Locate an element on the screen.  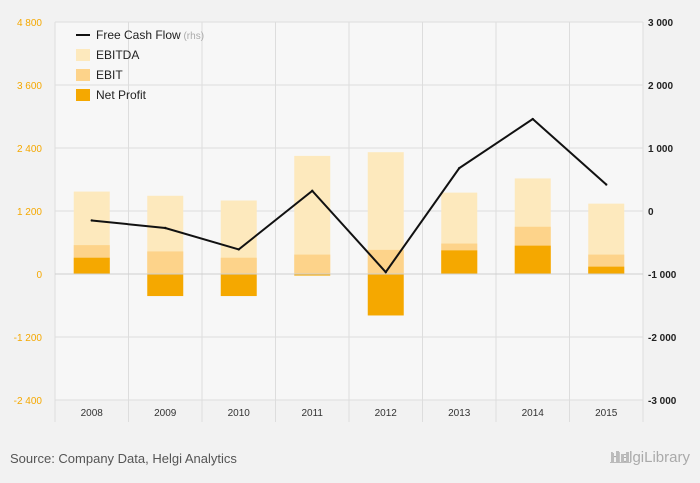
x-tick-label: 2015 is located at coordinates (606, 413).